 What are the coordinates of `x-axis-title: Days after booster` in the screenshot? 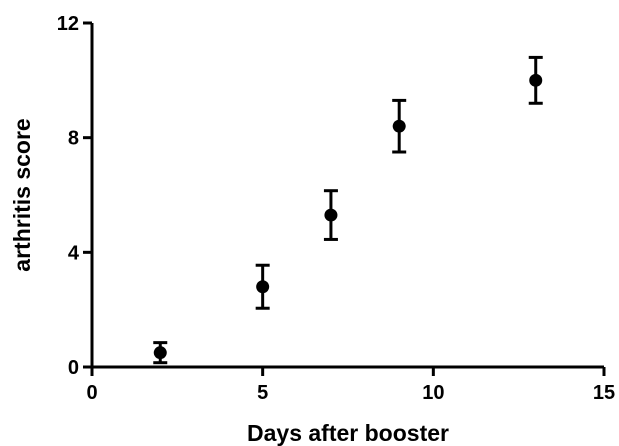 It's located at (348, 433).